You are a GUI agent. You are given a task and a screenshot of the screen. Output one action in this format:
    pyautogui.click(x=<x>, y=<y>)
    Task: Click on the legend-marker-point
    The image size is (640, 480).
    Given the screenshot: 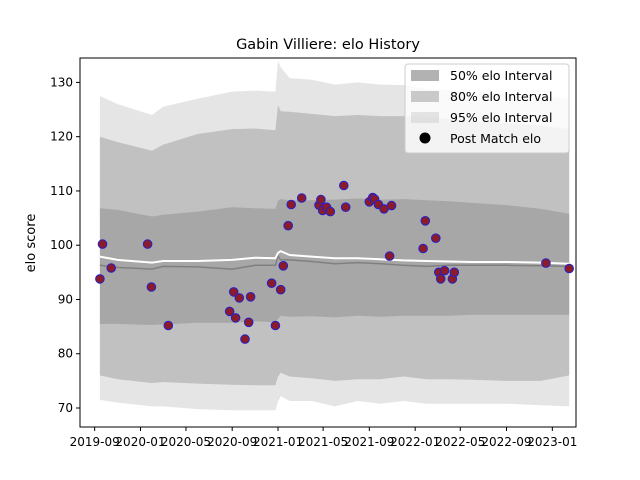 What is the action you would take?
    pyautogui.click(x=425, y=138)
    